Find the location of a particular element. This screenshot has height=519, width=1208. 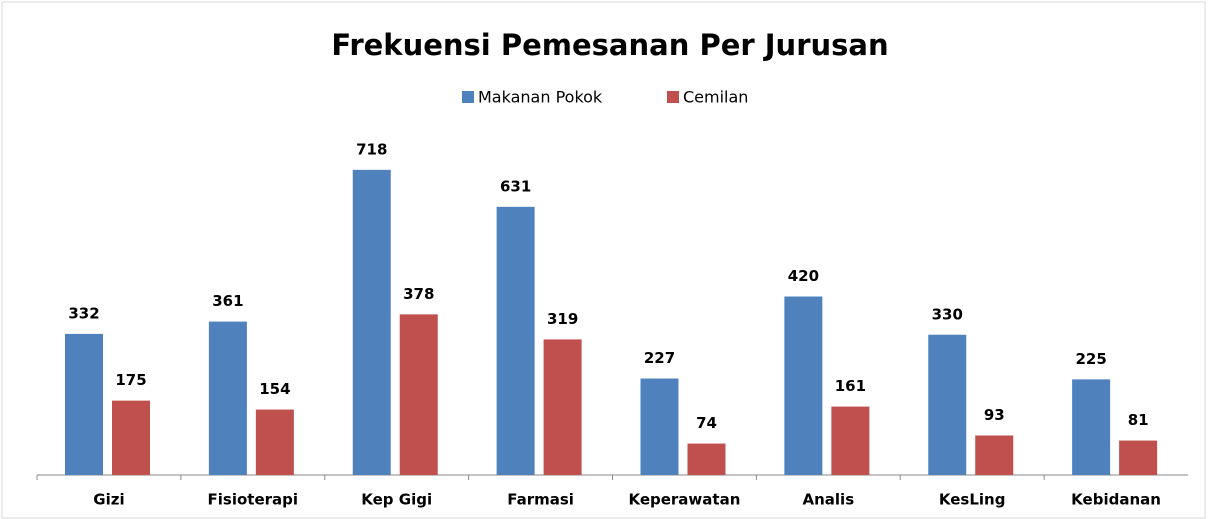

data-label: 161 is located at coordinates (850, 386).